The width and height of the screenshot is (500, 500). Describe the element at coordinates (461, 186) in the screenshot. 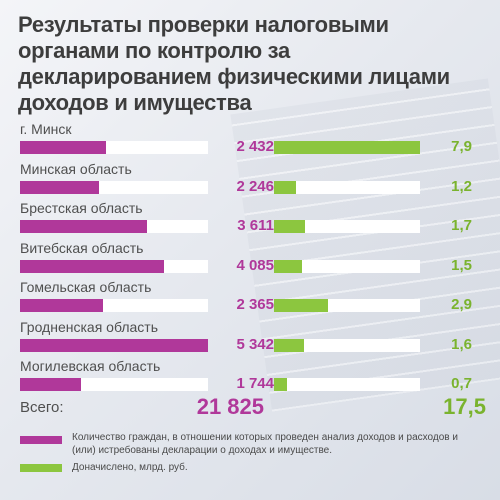

I see `amount-value-label: 1,2` at that location.